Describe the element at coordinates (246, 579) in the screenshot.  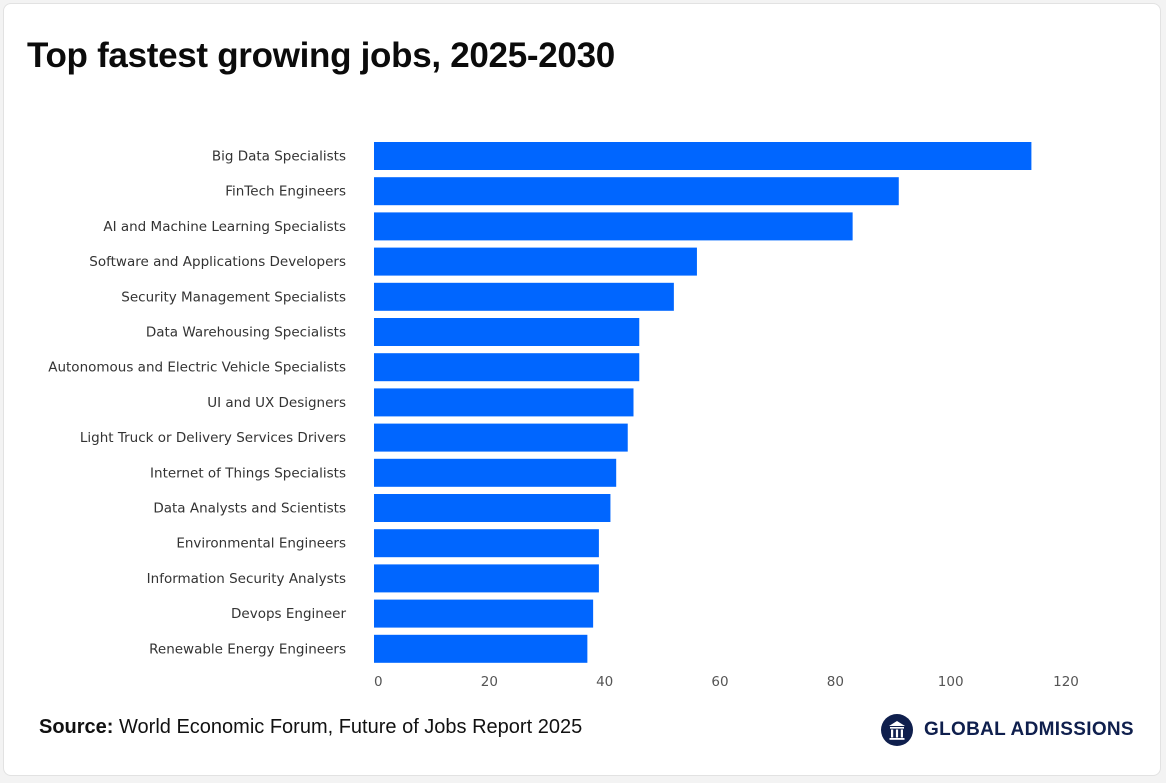
I see `category-label: Information Security Analysts` at that location.